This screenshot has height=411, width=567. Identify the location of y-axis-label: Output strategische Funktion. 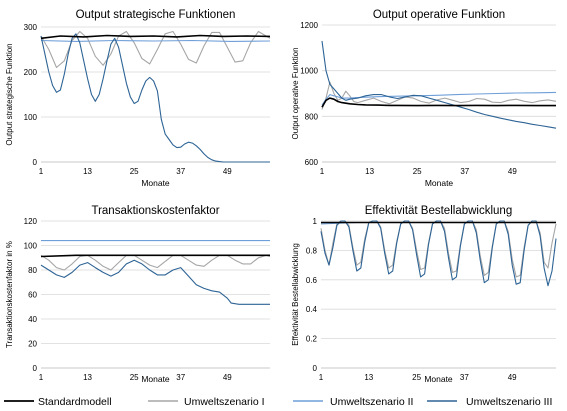
(9, 94).